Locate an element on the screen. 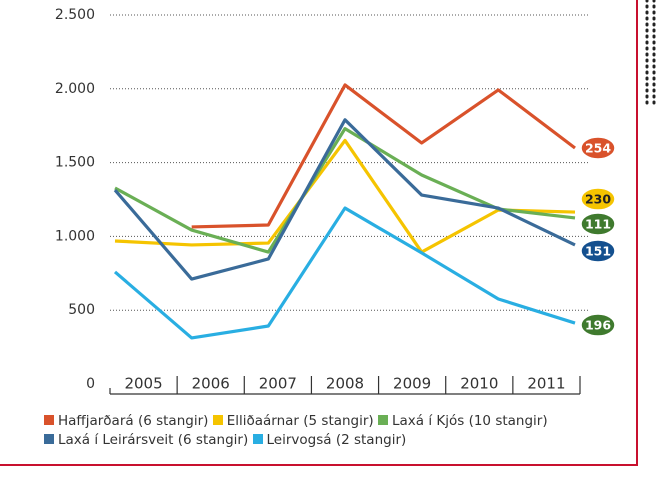  legend-label: Laxá í Kjós (10 stangir) is located at coordinates (470, 421).